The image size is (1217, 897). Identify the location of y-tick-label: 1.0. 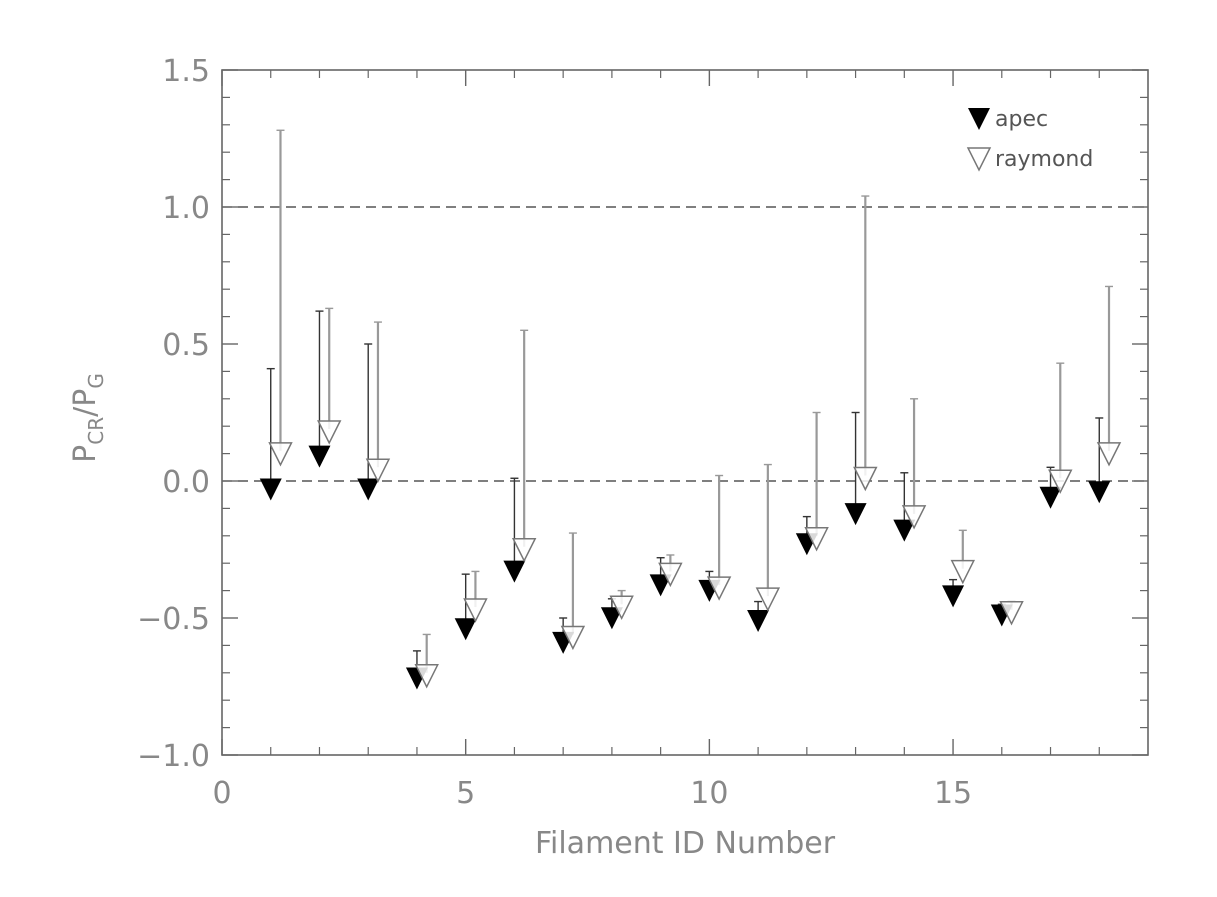
(186, 208).